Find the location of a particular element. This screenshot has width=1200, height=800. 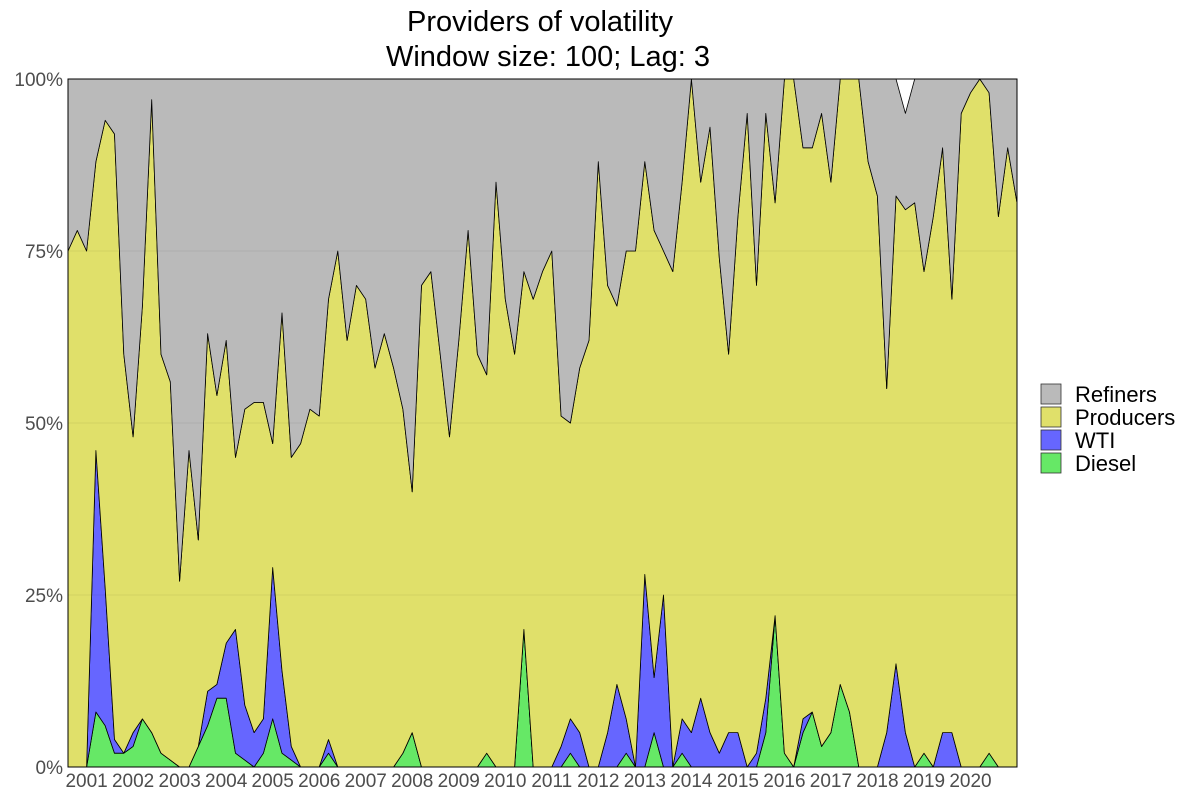

x-tick-label: 2014 is located at coordinates (691, 781).